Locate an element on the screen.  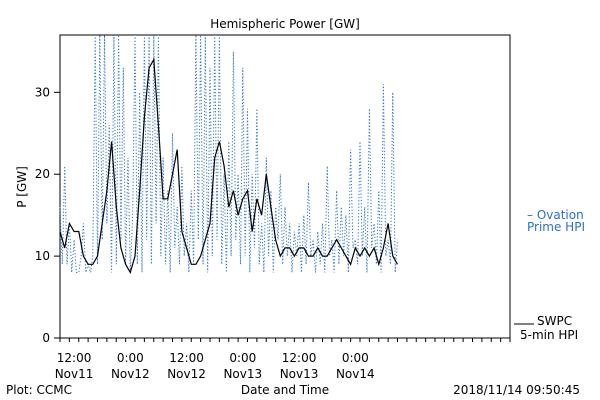
plot-timestamp: 2018/11/14 09:50:45 is located at coordinates (516, 390).